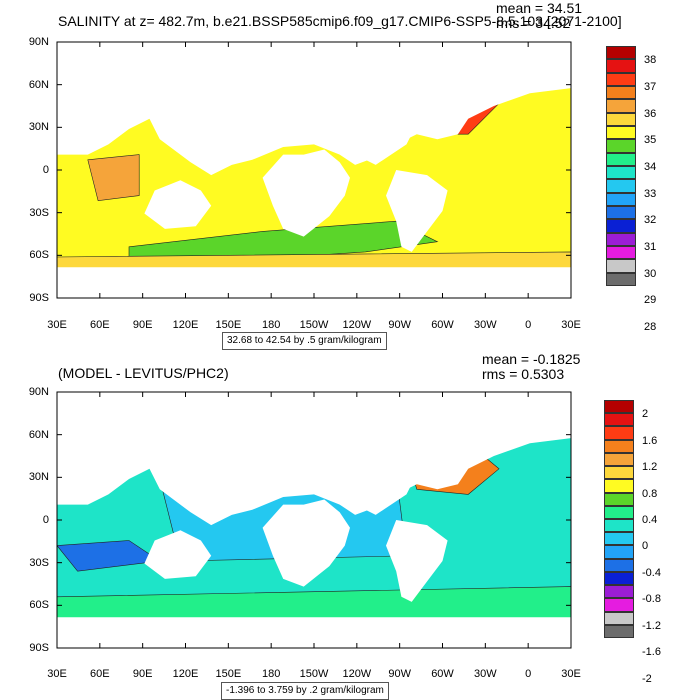 This screenshot has height=700, width=700. I want to click on colorbar-label: 0.4, so click(650, 520).